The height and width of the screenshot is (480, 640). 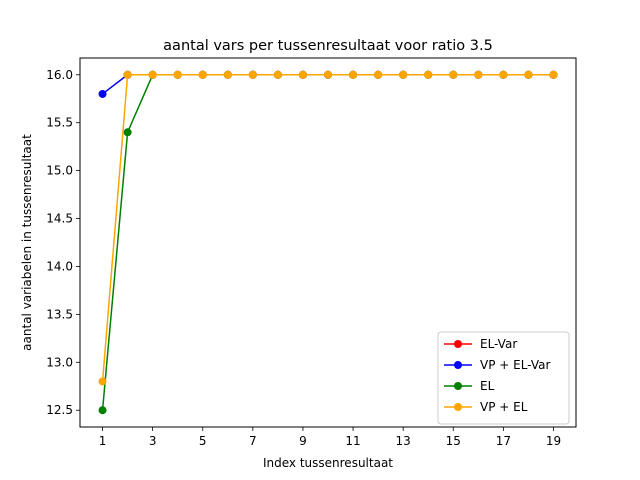 I want to click on x-tick-label: 7, so click(x=253, y=441).